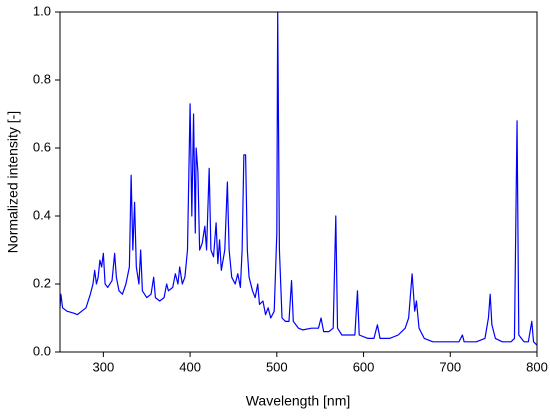 Image resolution: width=550 pixels, height=416 pixels. What do you see at coordinates (190, 366) in the screenshot?
I see `x-tick-label: 400` at bounding box center [190, 366].